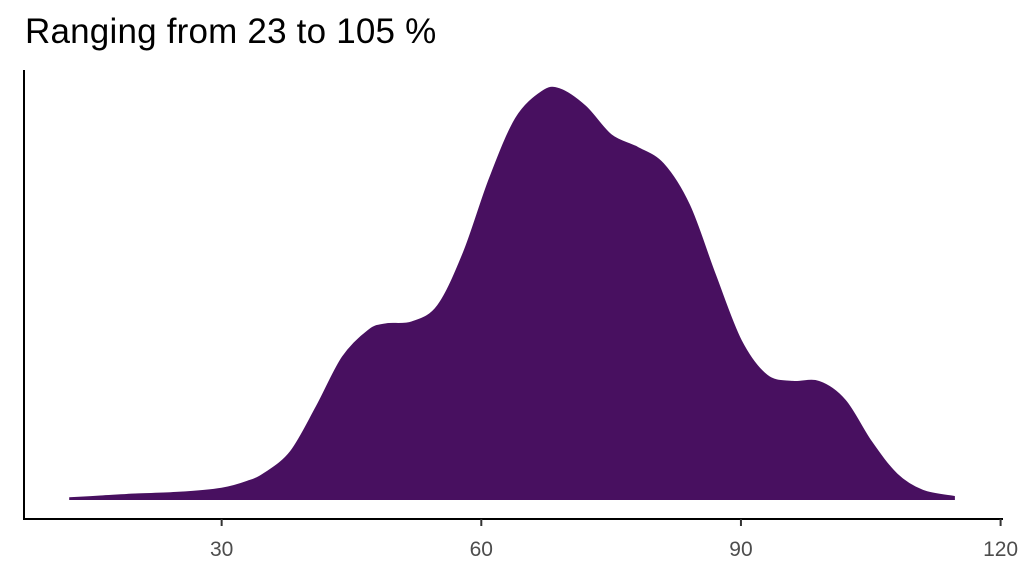 Image resolution: width=1024 pixels, height=576 pixels. Describe the element at coordinates (231, 31) in the screenshot. I see `chart-title: Ranging from 23 to 105 %` at that location.